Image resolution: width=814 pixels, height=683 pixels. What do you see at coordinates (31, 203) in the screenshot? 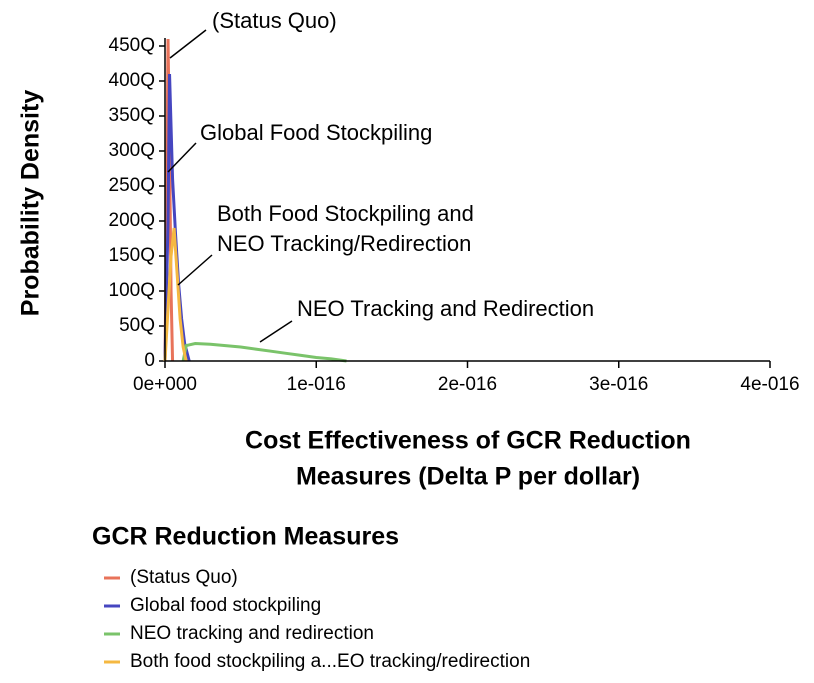
I see `y-axis-title: Probability Density` at bounding box center [31, 203].